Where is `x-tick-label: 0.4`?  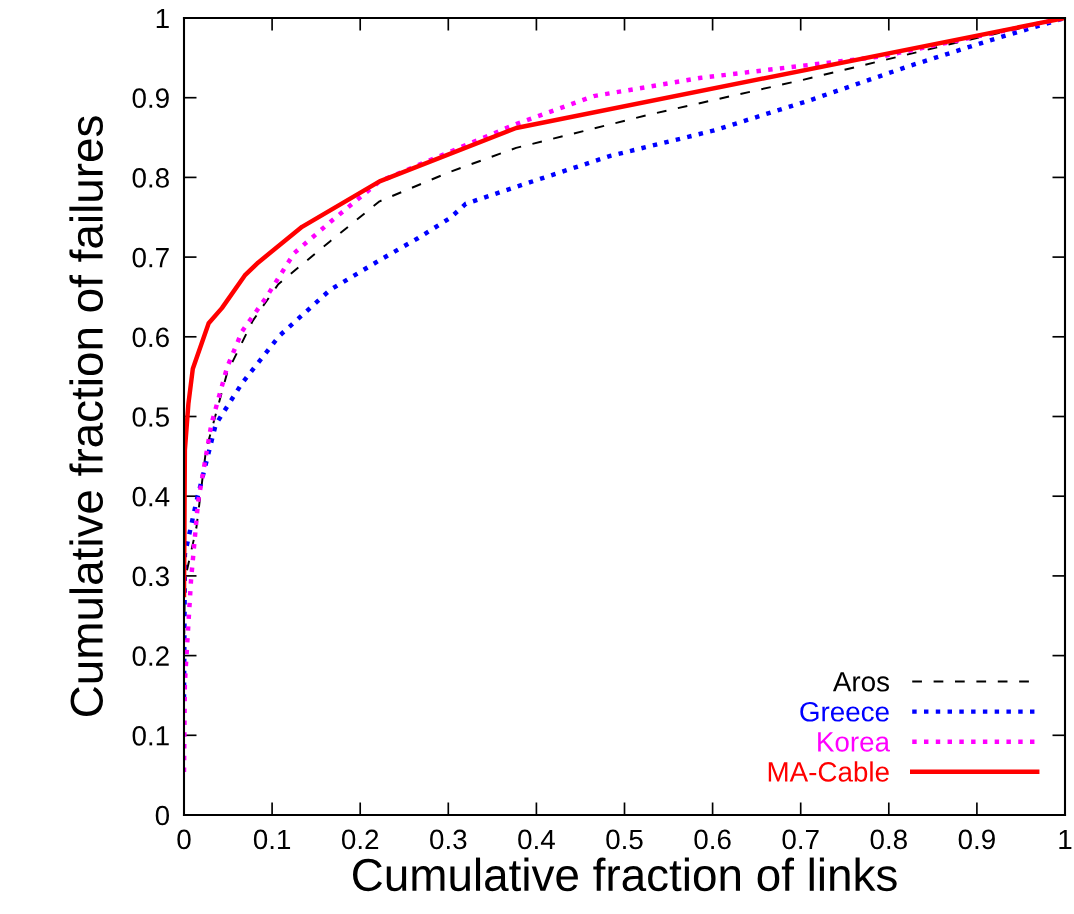 x-tick-label: 0.4 is located at coordinates (536, 839).